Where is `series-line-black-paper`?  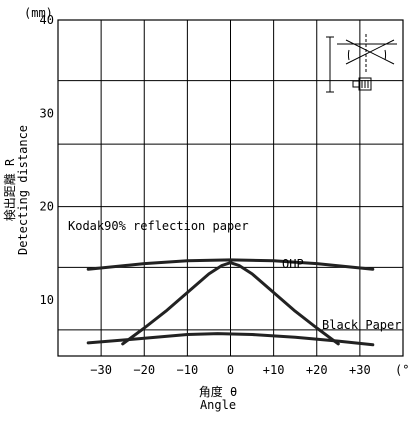
series-line-black-paper is located at coordinates (230, 339).